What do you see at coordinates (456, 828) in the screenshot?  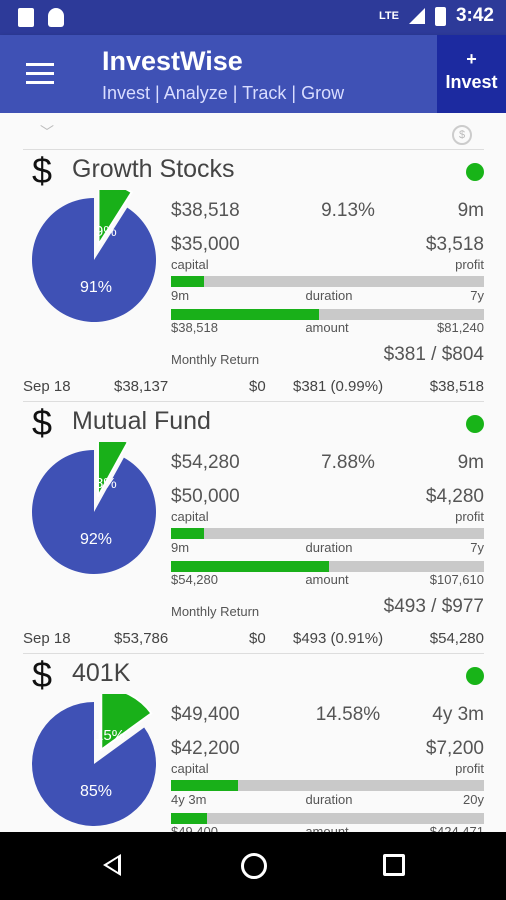 I see `amount-end: $424,471` at bounding box center [456, 828].